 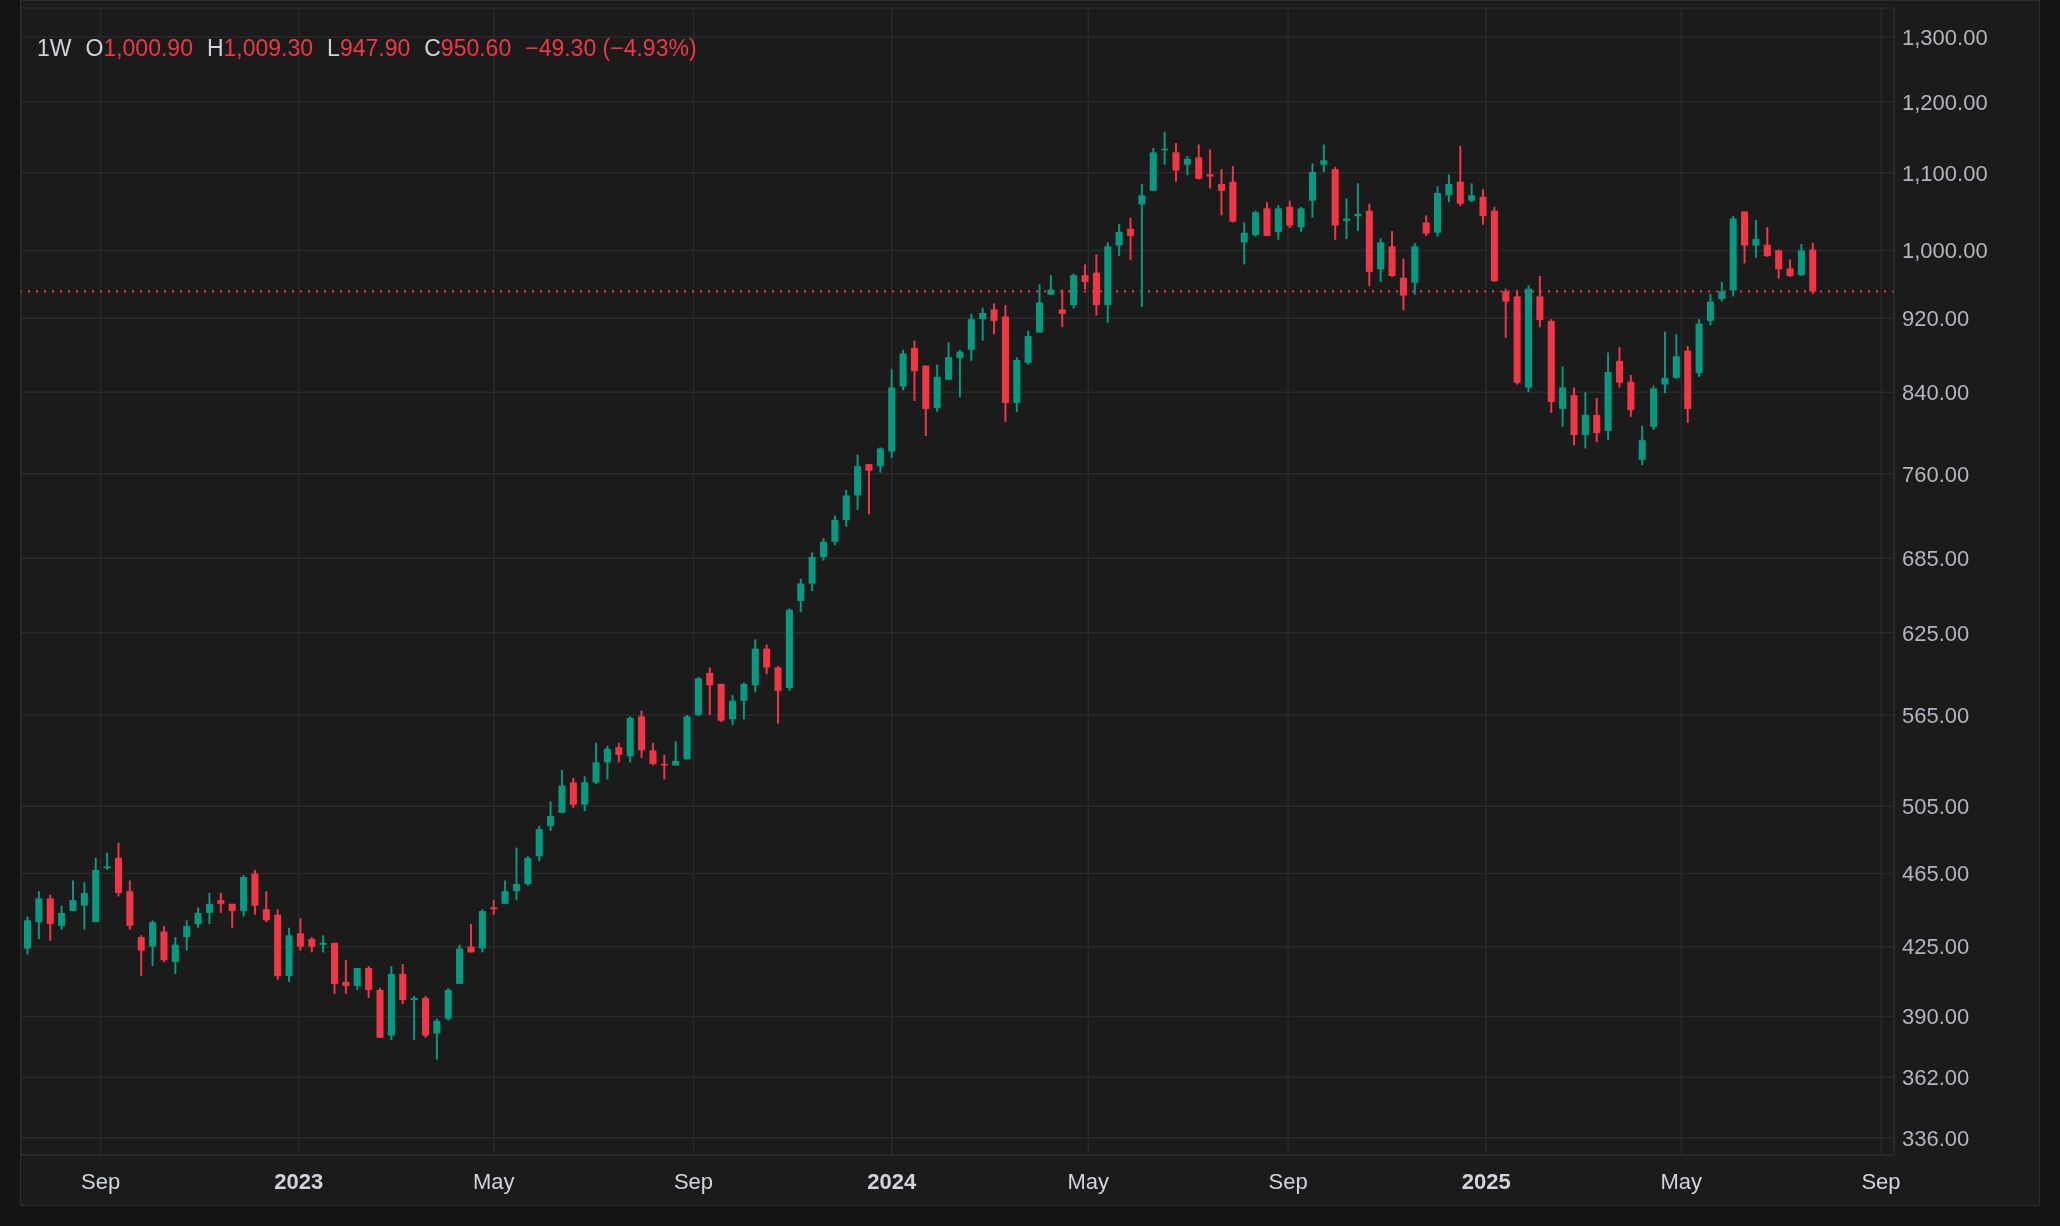 What do you see at coordinates (1945, 173) in the screenshot?
I see `y-tick-label: 1,100.00` at bounding box center [1945, 173].